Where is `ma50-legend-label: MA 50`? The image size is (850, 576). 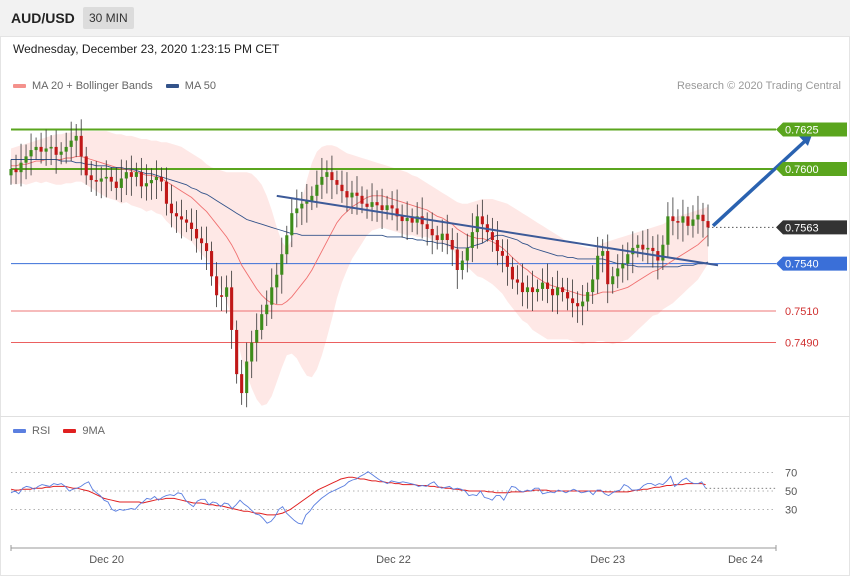 ma50-legend-label: MA 50 is located at coordinates (200, 86).